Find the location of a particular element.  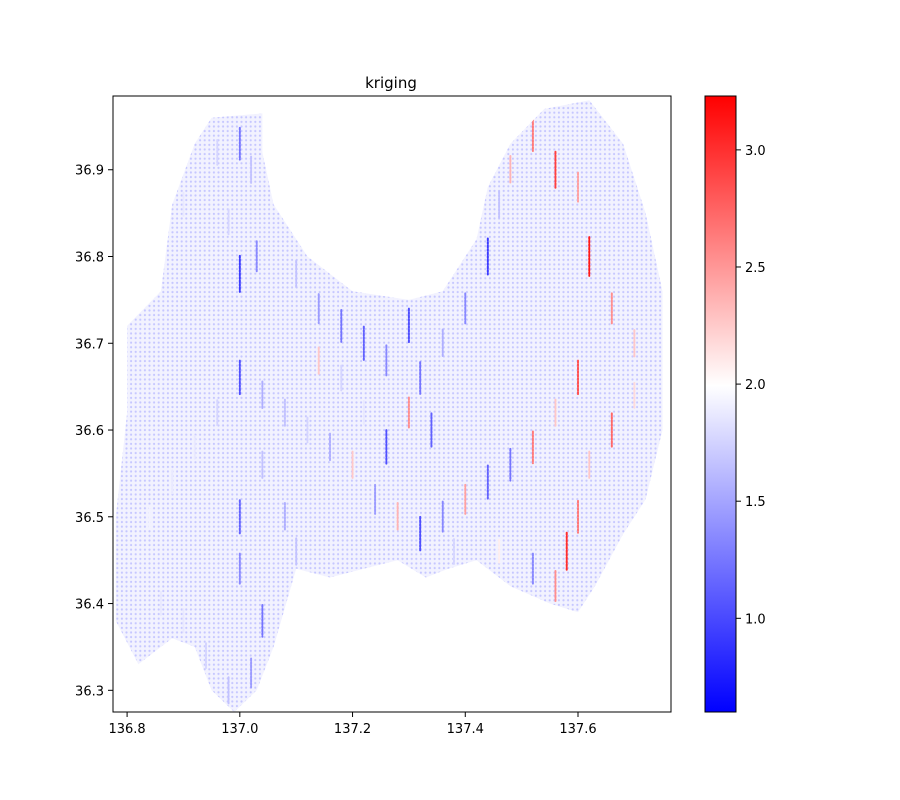

x-tick-label: 137.2 is located at coordinates (352, 729).